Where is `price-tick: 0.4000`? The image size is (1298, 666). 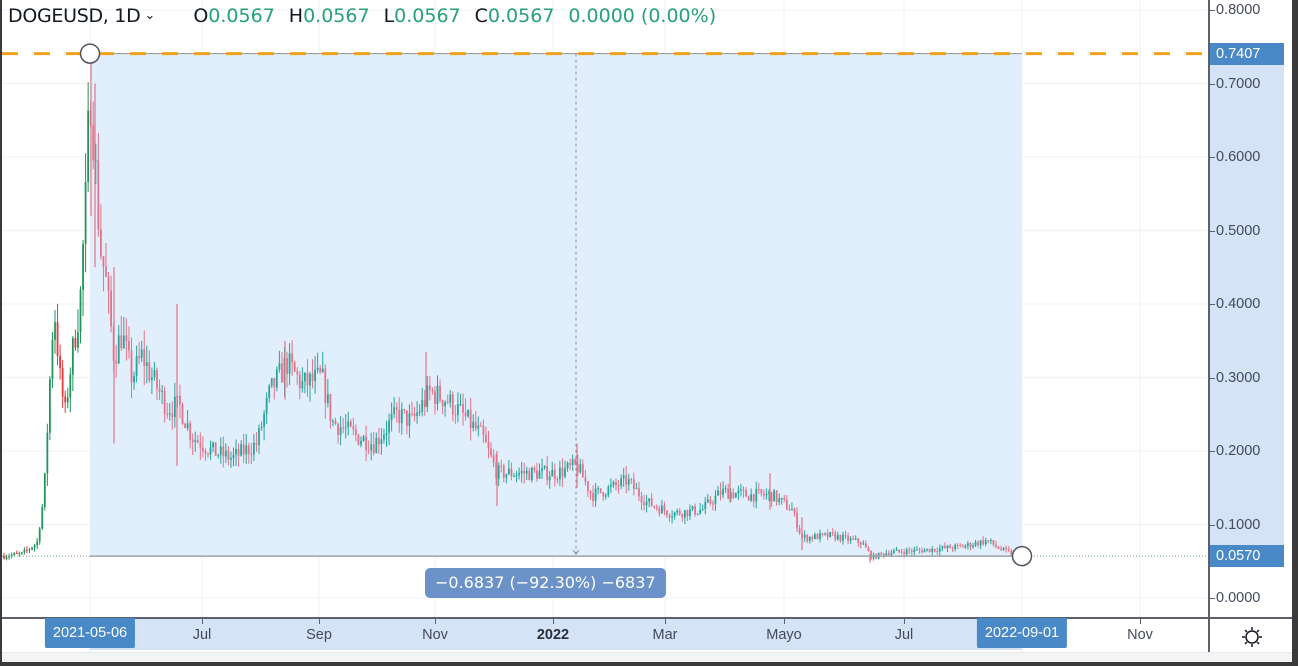 price-tick: 0.4000 is located at coordinates (1235, 304).